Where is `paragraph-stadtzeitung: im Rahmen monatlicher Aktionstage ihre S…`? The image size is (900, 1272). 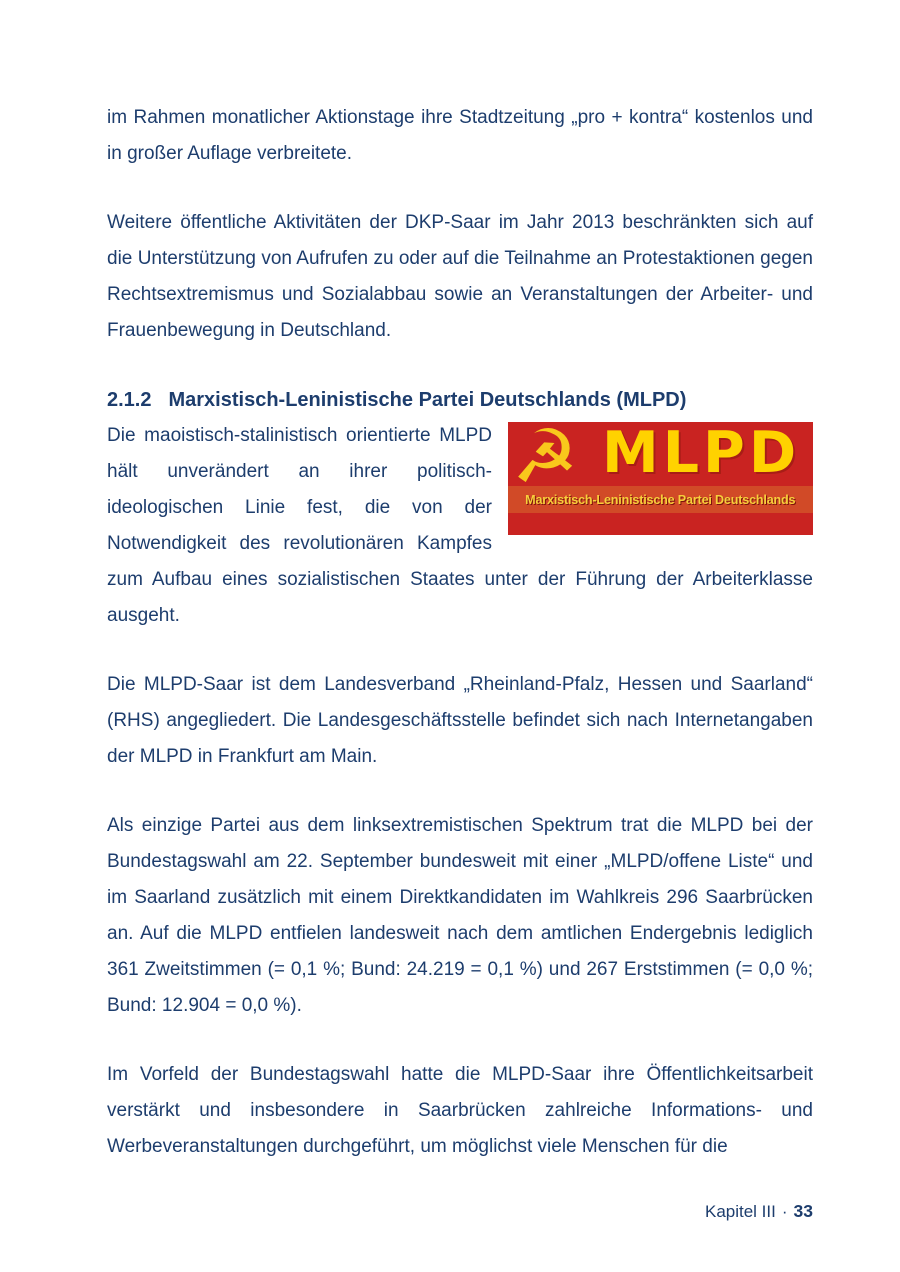 paragraph-stadtzeitung: im Rahmen monatlicher Aktionstage ihre S… is located at coordinates (460, 135).